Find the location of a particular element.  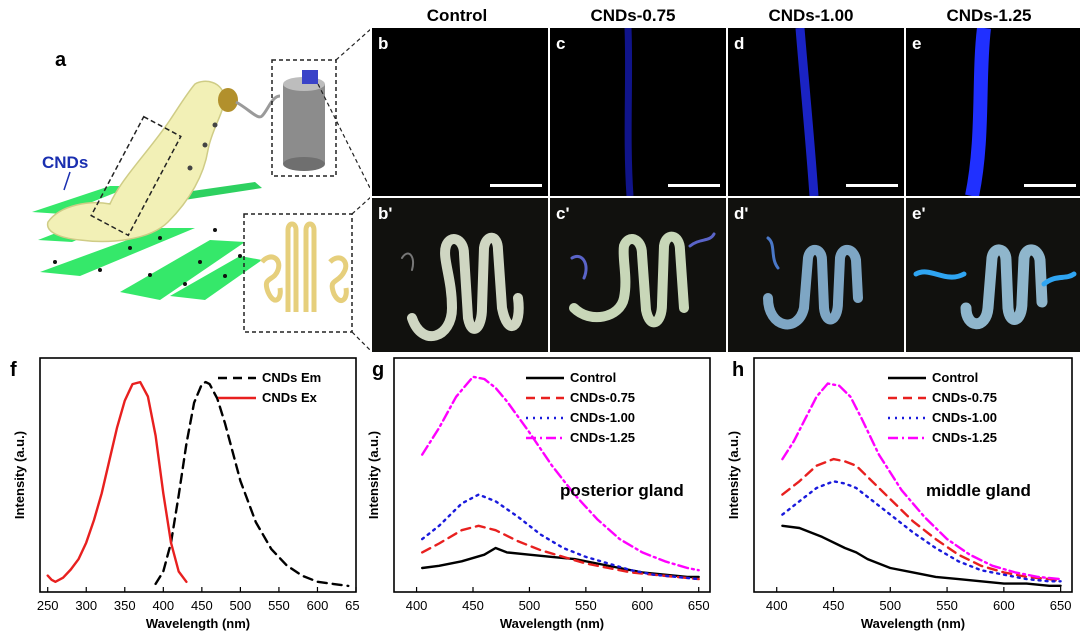

series-line-cnds-ex is located at coordinates (117, 482).